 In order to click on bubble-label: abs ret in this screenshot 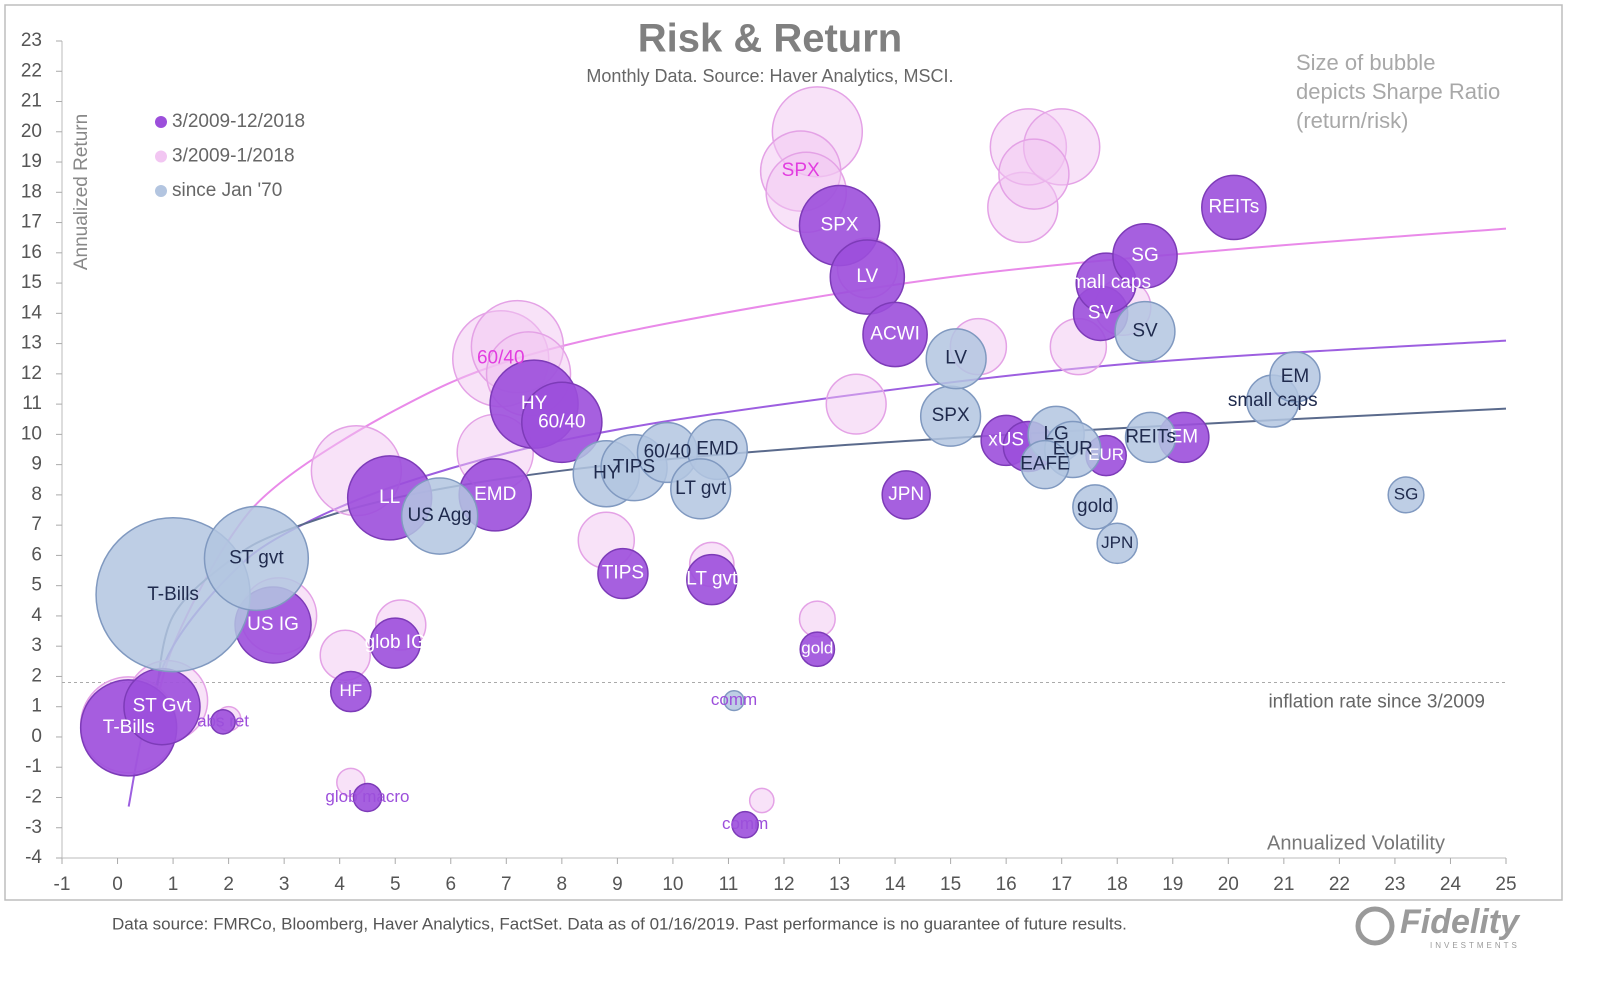, I will do `click(223, 720)`.